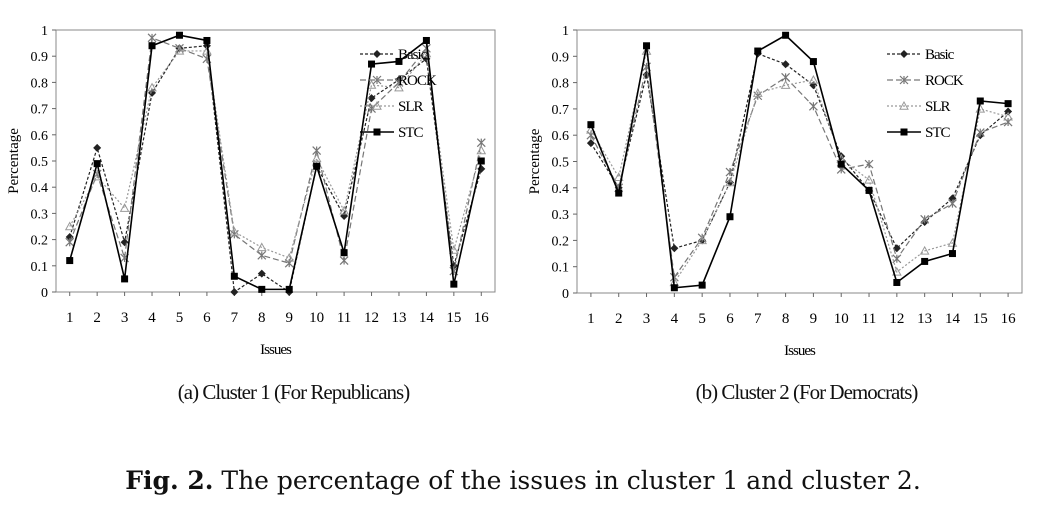  I want to click on y-tick-label: 1, so click(44, 31).